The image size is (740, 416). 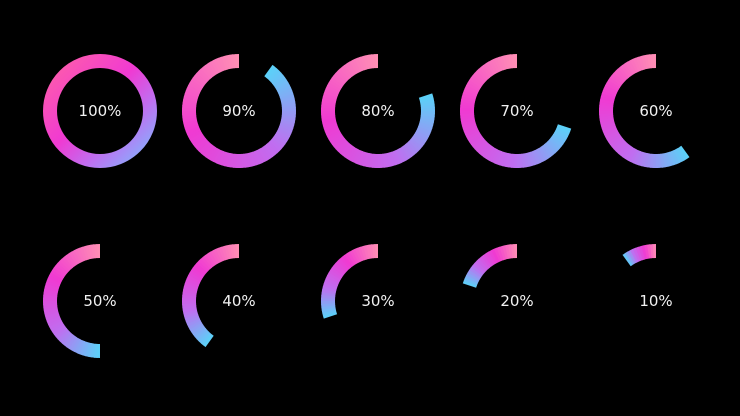 I want to click on progress-ring-70: 70%, so click(x=515, y=111).